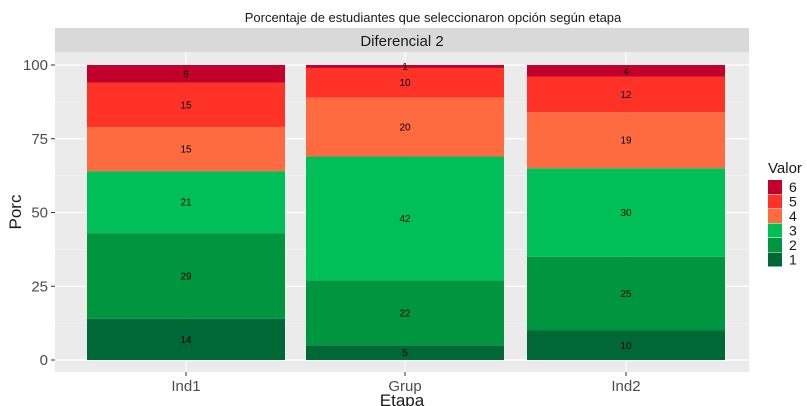  What do you see at coordinates (793, 231) in the screenshot?
I see `legend-label: 3` at bounding box center [793, 231].